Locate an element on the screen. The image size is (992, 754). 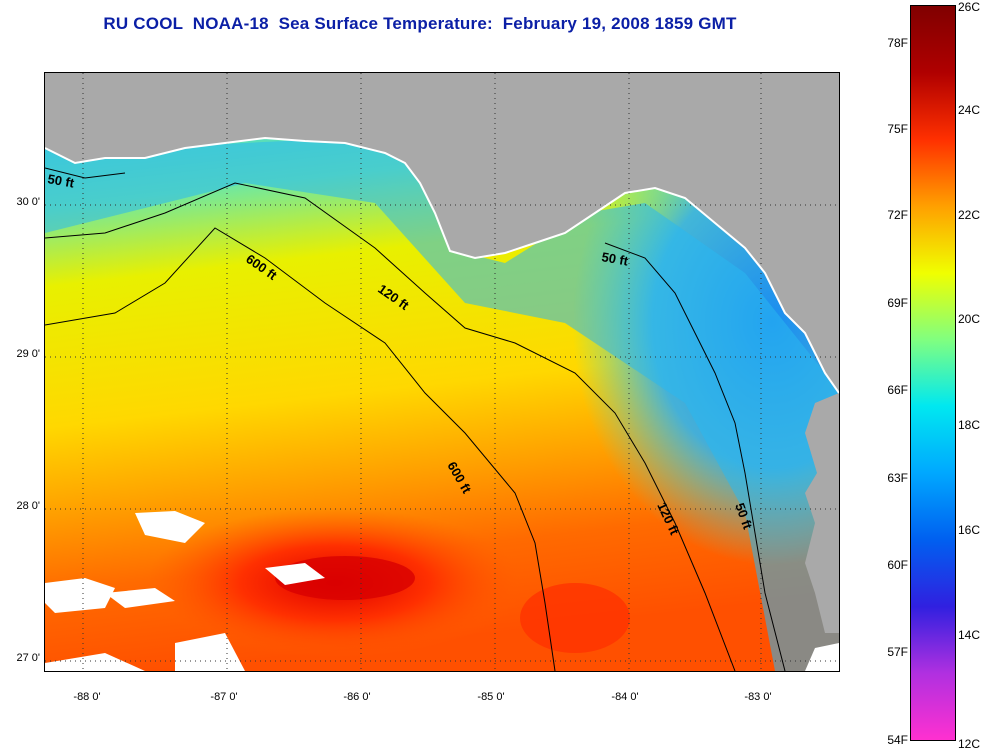
colorbar-f-label: 57F is located at coordinates (897, 652).